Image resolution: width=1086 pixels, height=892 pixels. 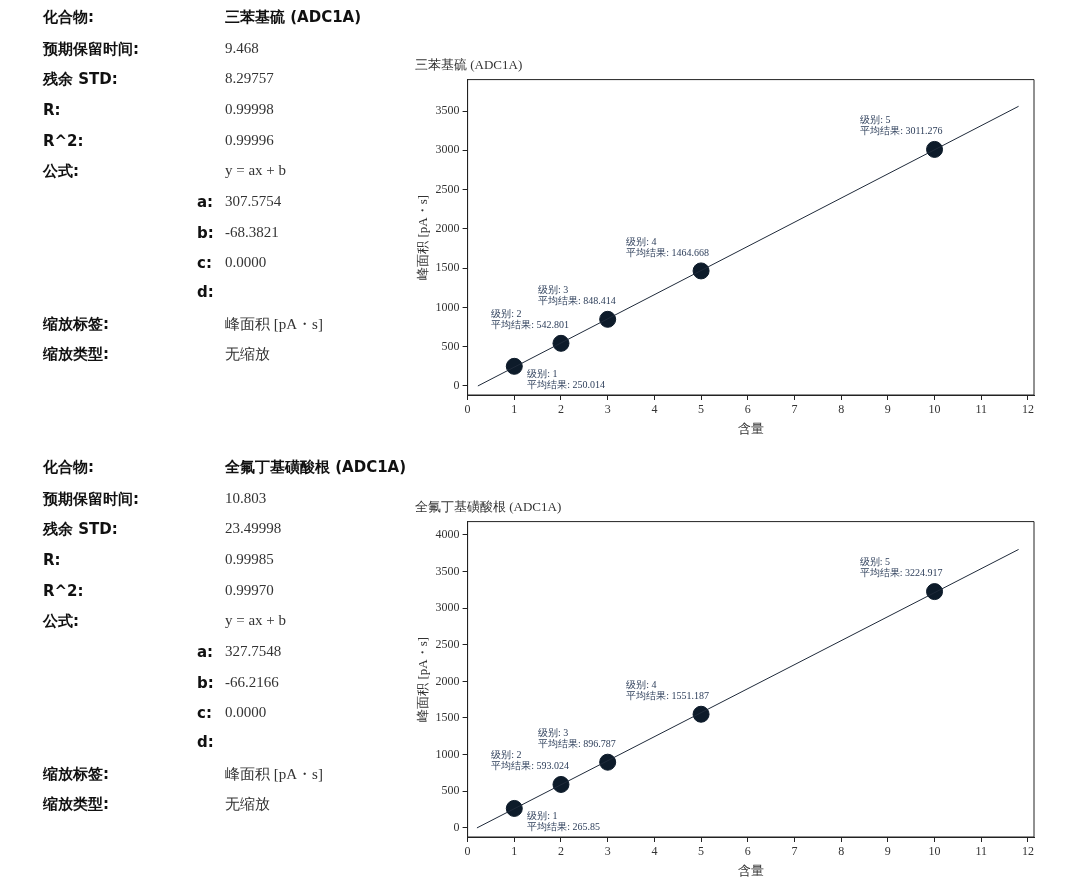 What do you see at coordinates (249, 109) in the screenshot?
I see `text: 0.99998` at bounding box center [249, 109].